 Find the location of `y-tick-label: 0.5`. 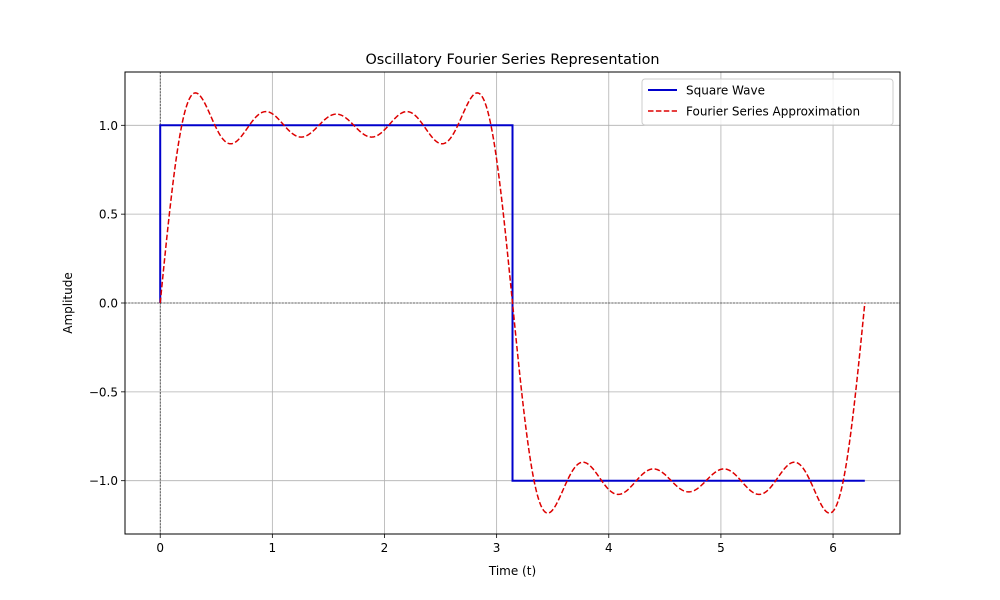

y-tick-label: 0.5 is located at coordinates (108, 215).